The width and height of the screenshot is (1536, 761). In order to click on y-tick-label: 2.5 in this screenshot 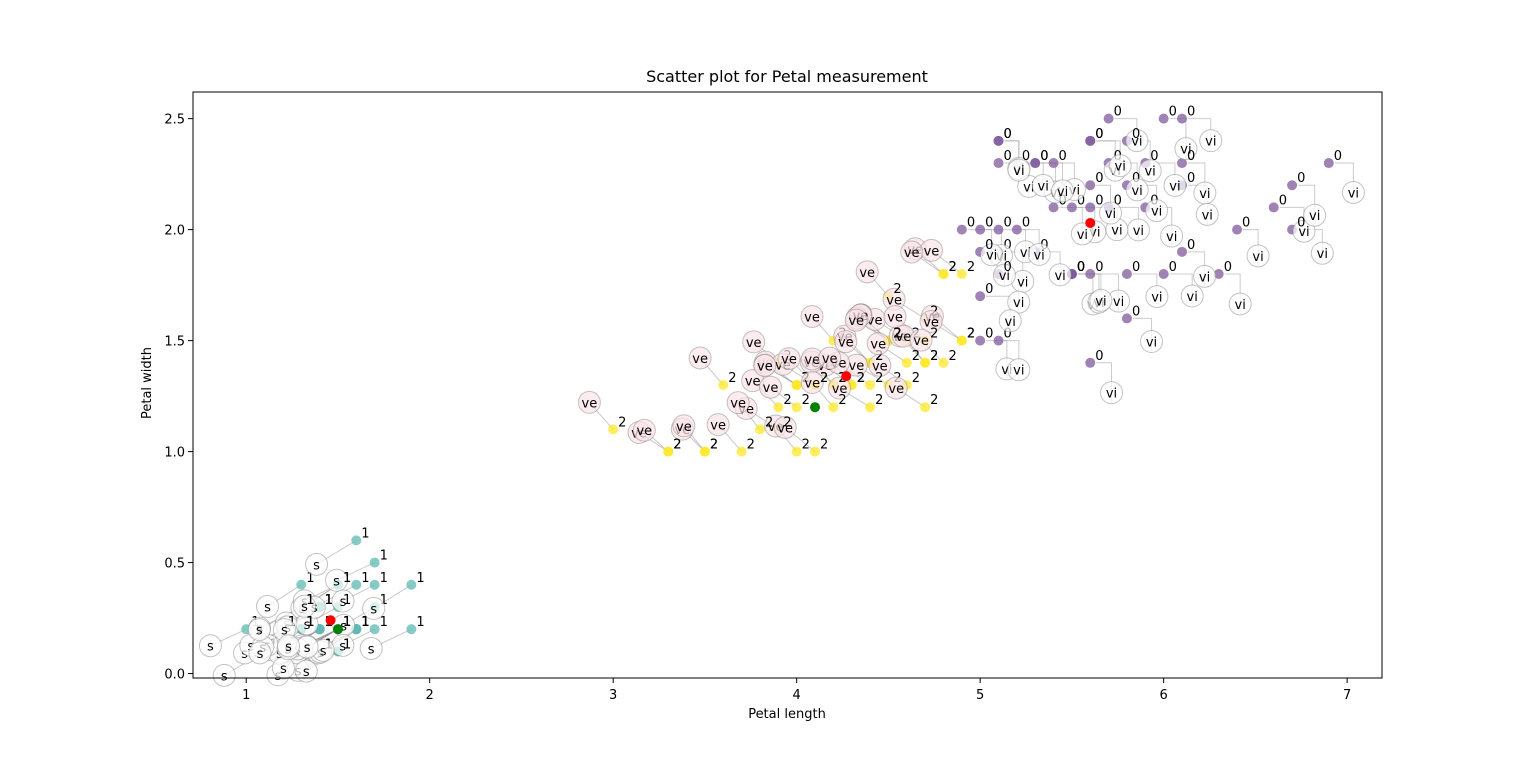, I will do `click(174, 120)`.